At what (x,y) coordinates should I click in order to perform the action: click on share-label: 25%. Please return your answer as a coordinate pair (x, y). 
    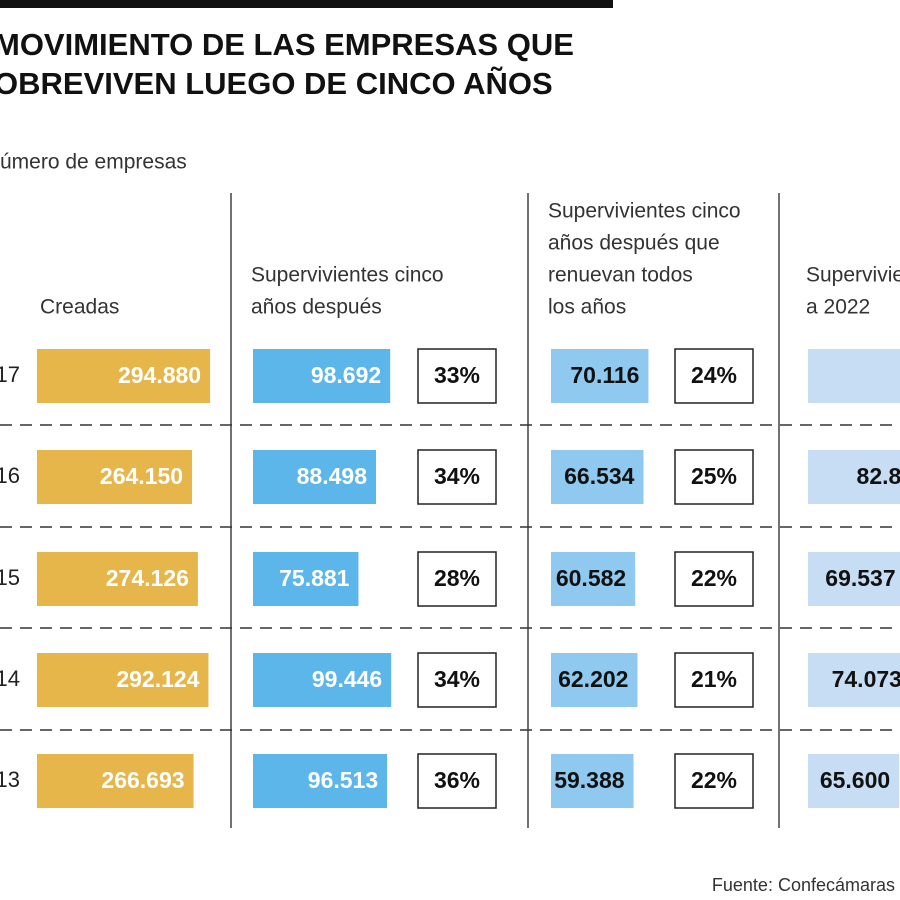
    Looking at the image, I should click on (714, 476).